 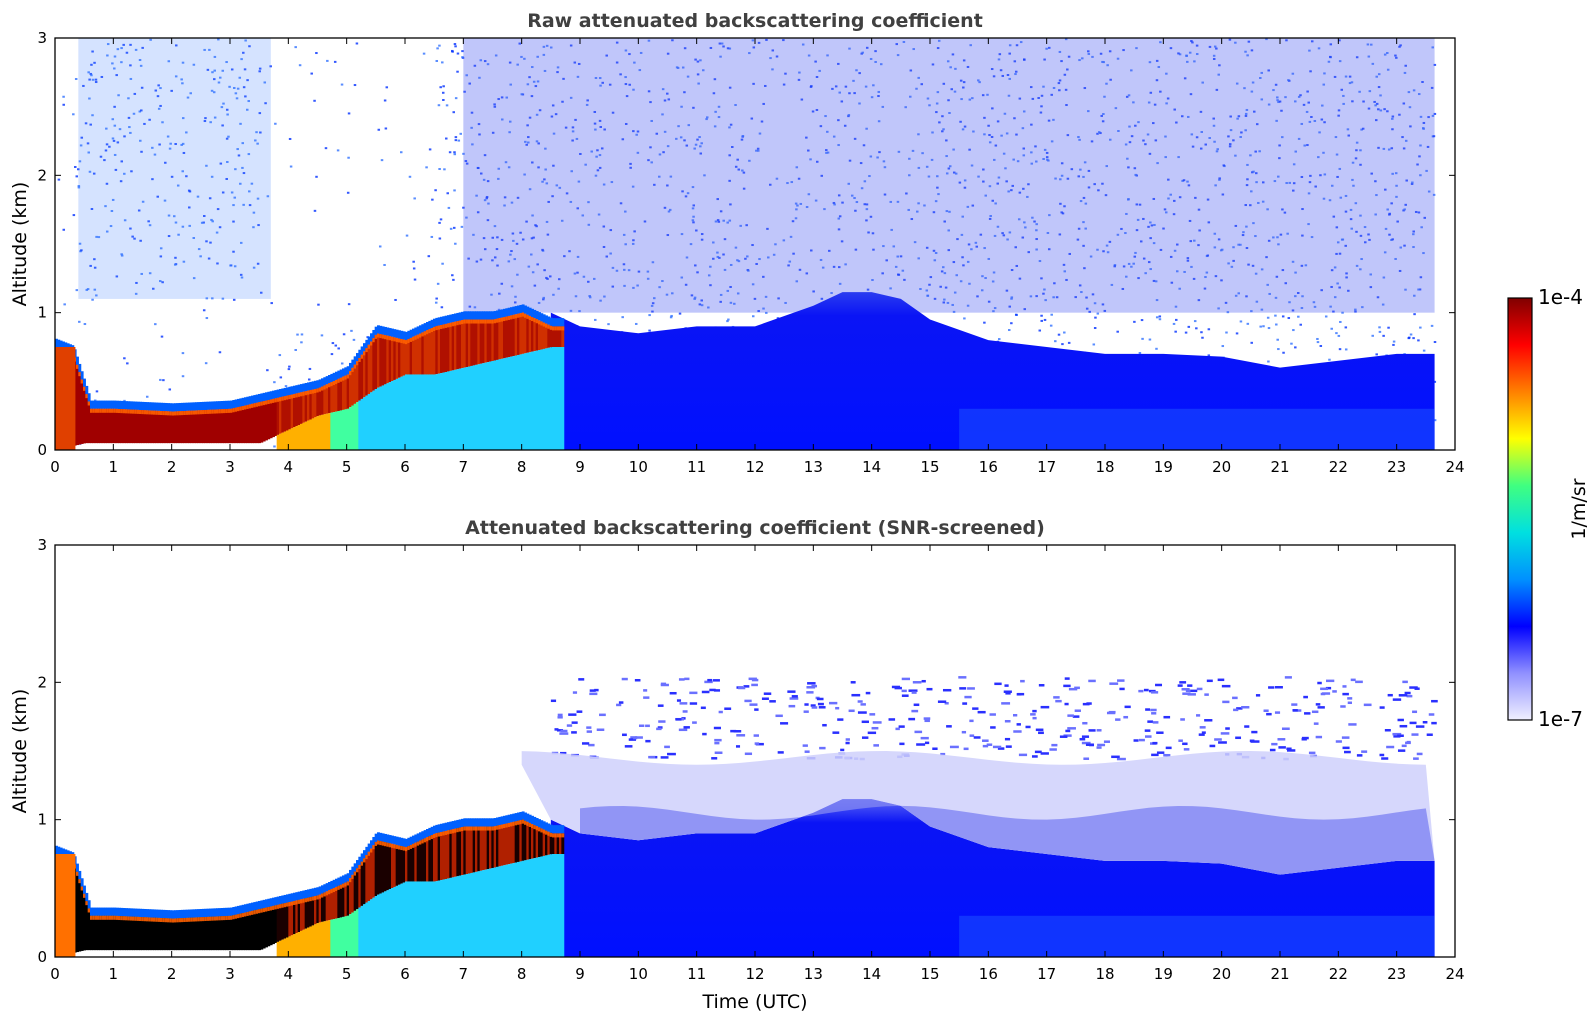 What do you see at coordinates (1579, 508) in the screenshot?
I see `colorbar-unit-label: 1/m/sr` at bounding box center [1579, 508].